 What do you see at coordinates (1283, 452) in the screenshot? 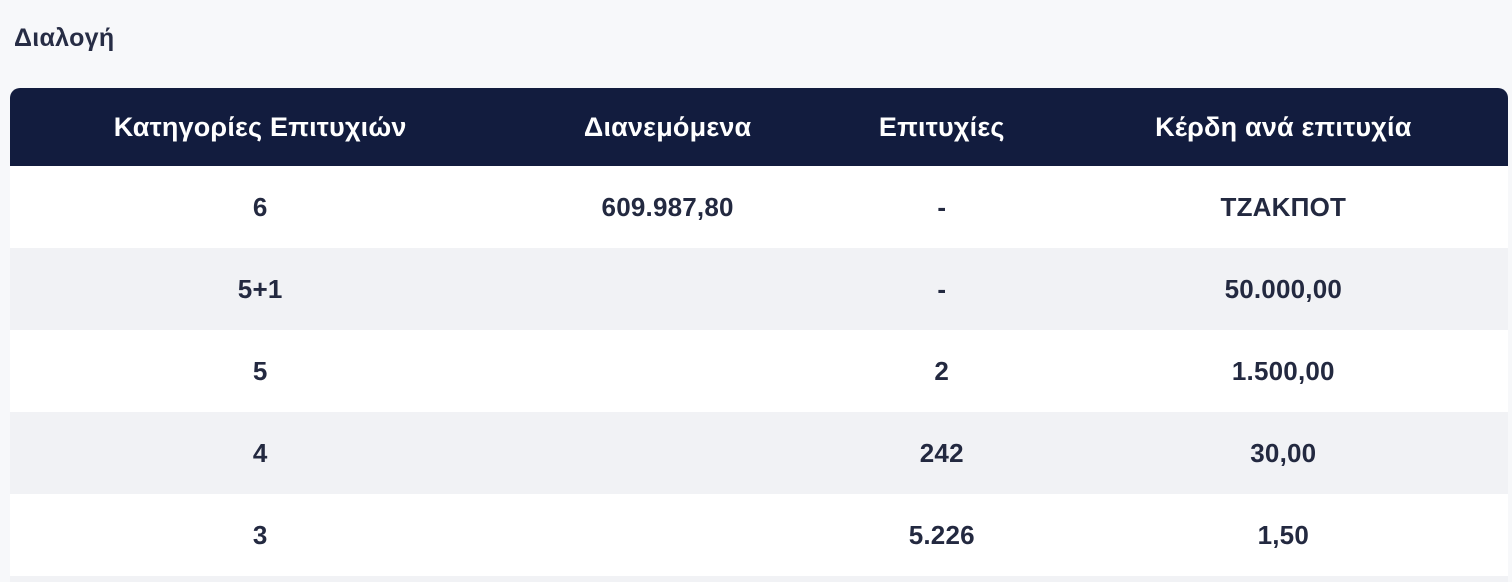
I see `cell-winnings: 30,00` at bounding box center [1283, 452].